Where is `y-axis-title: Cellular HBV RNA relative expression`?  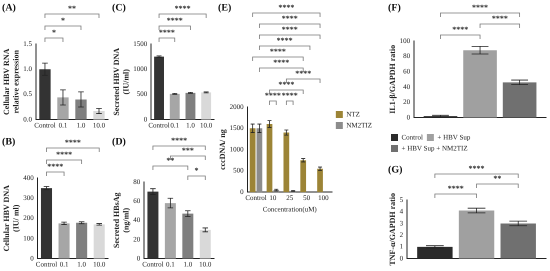 y-axis-title: Cellular HBV RNA relative expression is located at coordinates (11, 81).